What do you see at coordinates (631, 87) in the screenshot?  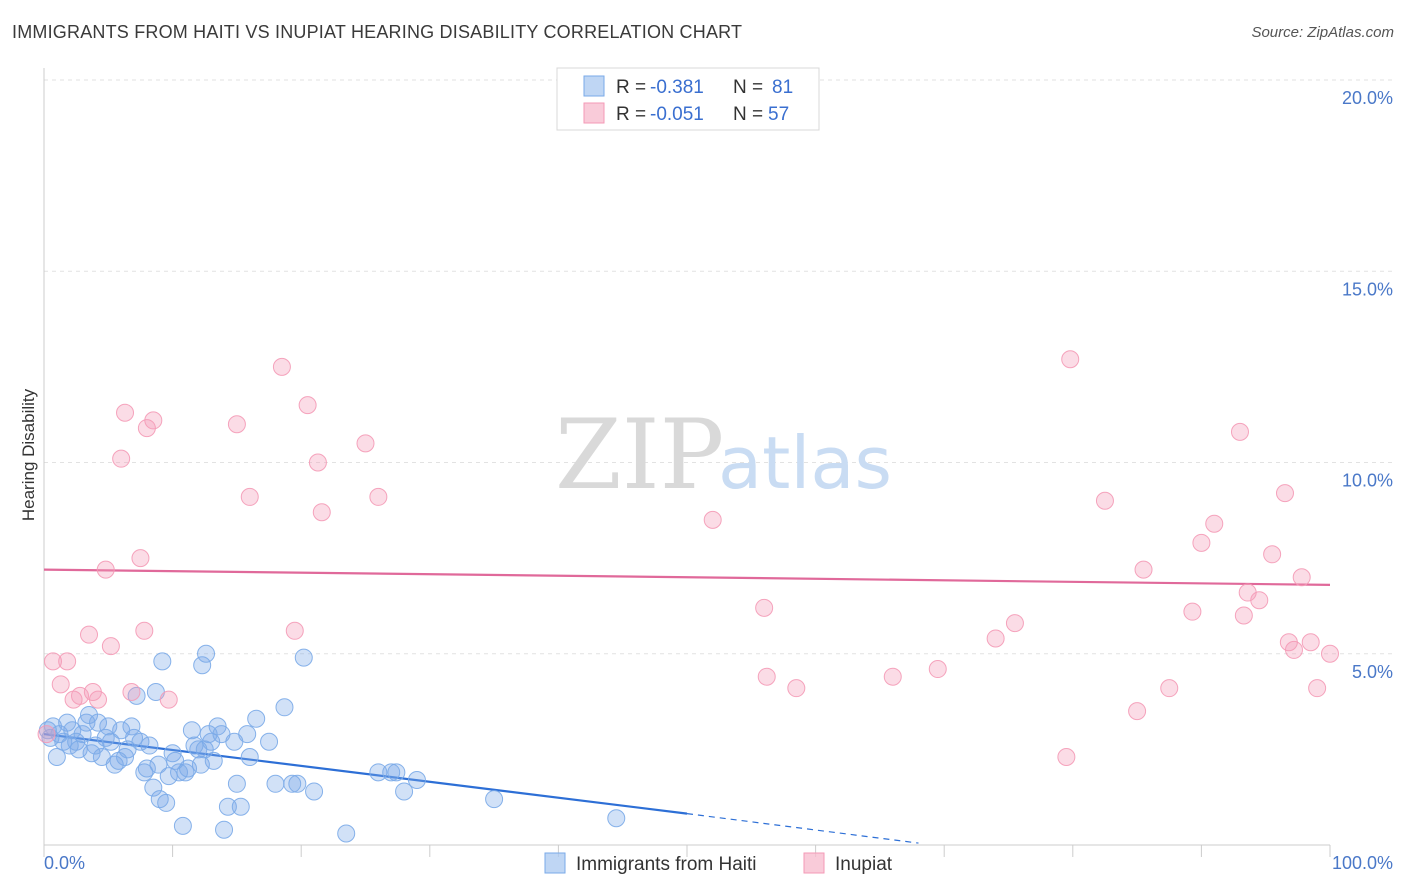 I see `legend-r-label-haiti: R =` at bounding box center [631, 87].